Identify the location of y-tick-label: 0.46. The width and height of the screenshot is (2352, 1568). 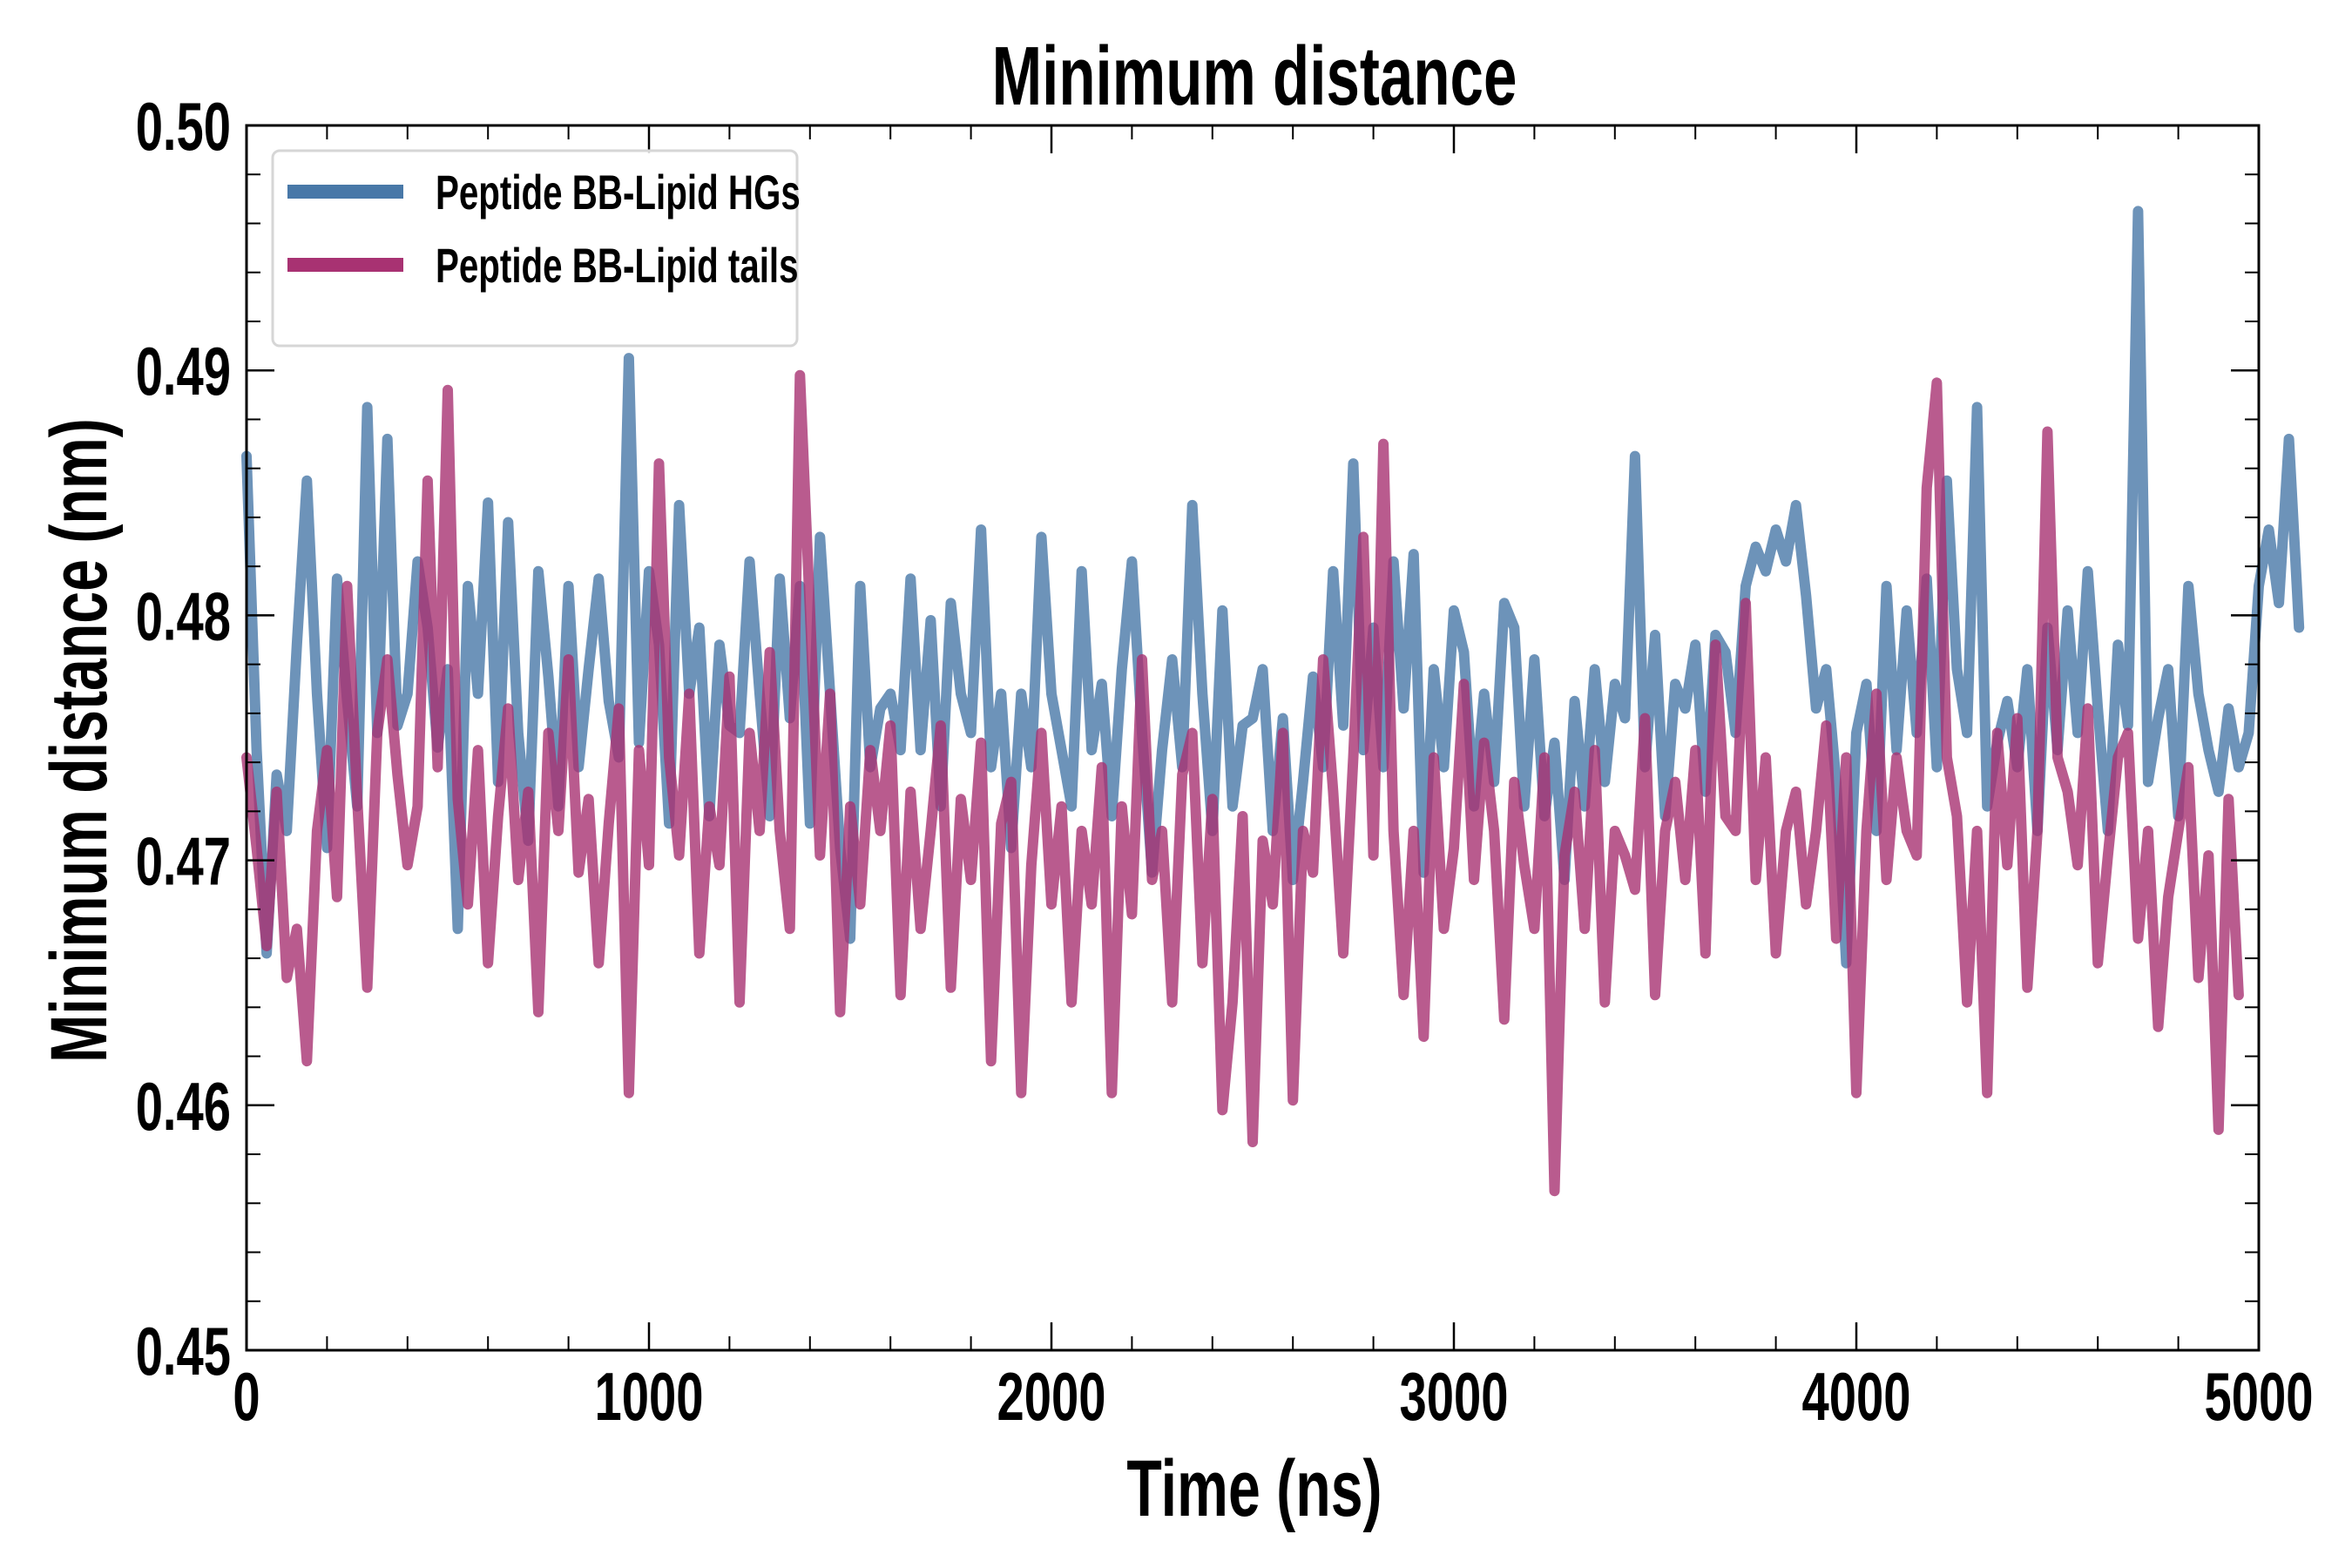
(183, 1107).